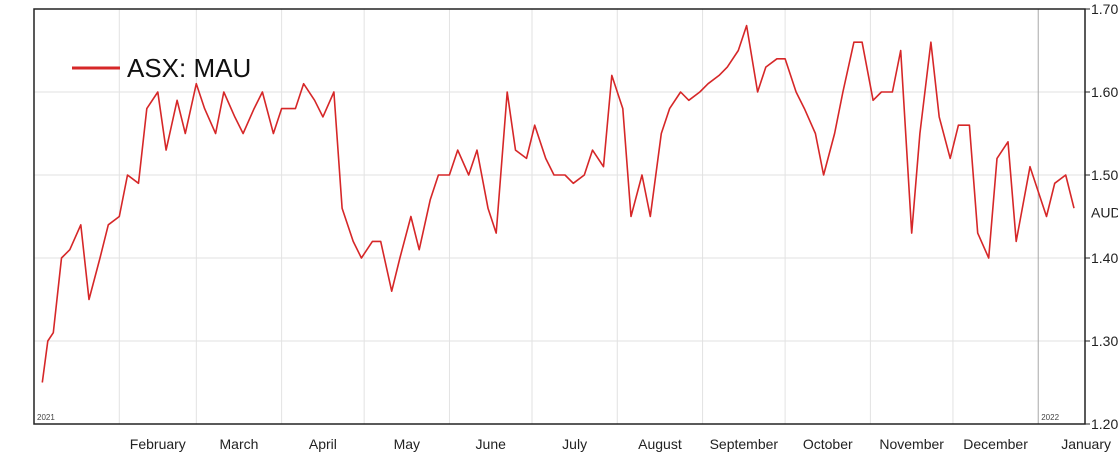 The width and height of the screenshot is (1118, 455). Describe the element at coordinates (491, 444) in the screenshot. I see `x-tick-label: June` at that location.